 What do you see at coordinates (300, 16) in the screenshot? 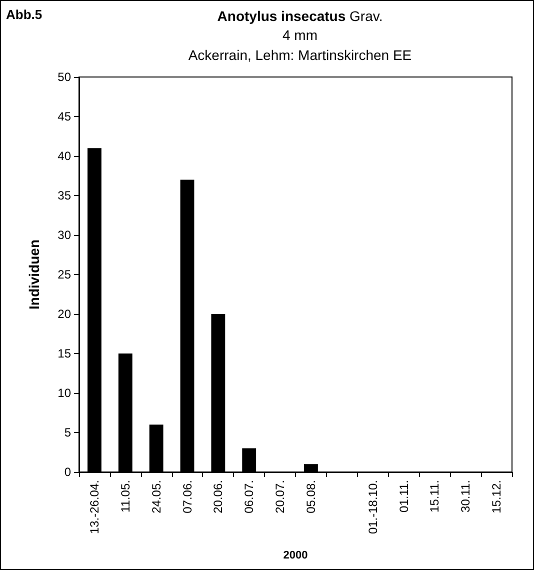
I see `chart-title: Anotylus insecatus Grav.` at bounding box center [300, 16].